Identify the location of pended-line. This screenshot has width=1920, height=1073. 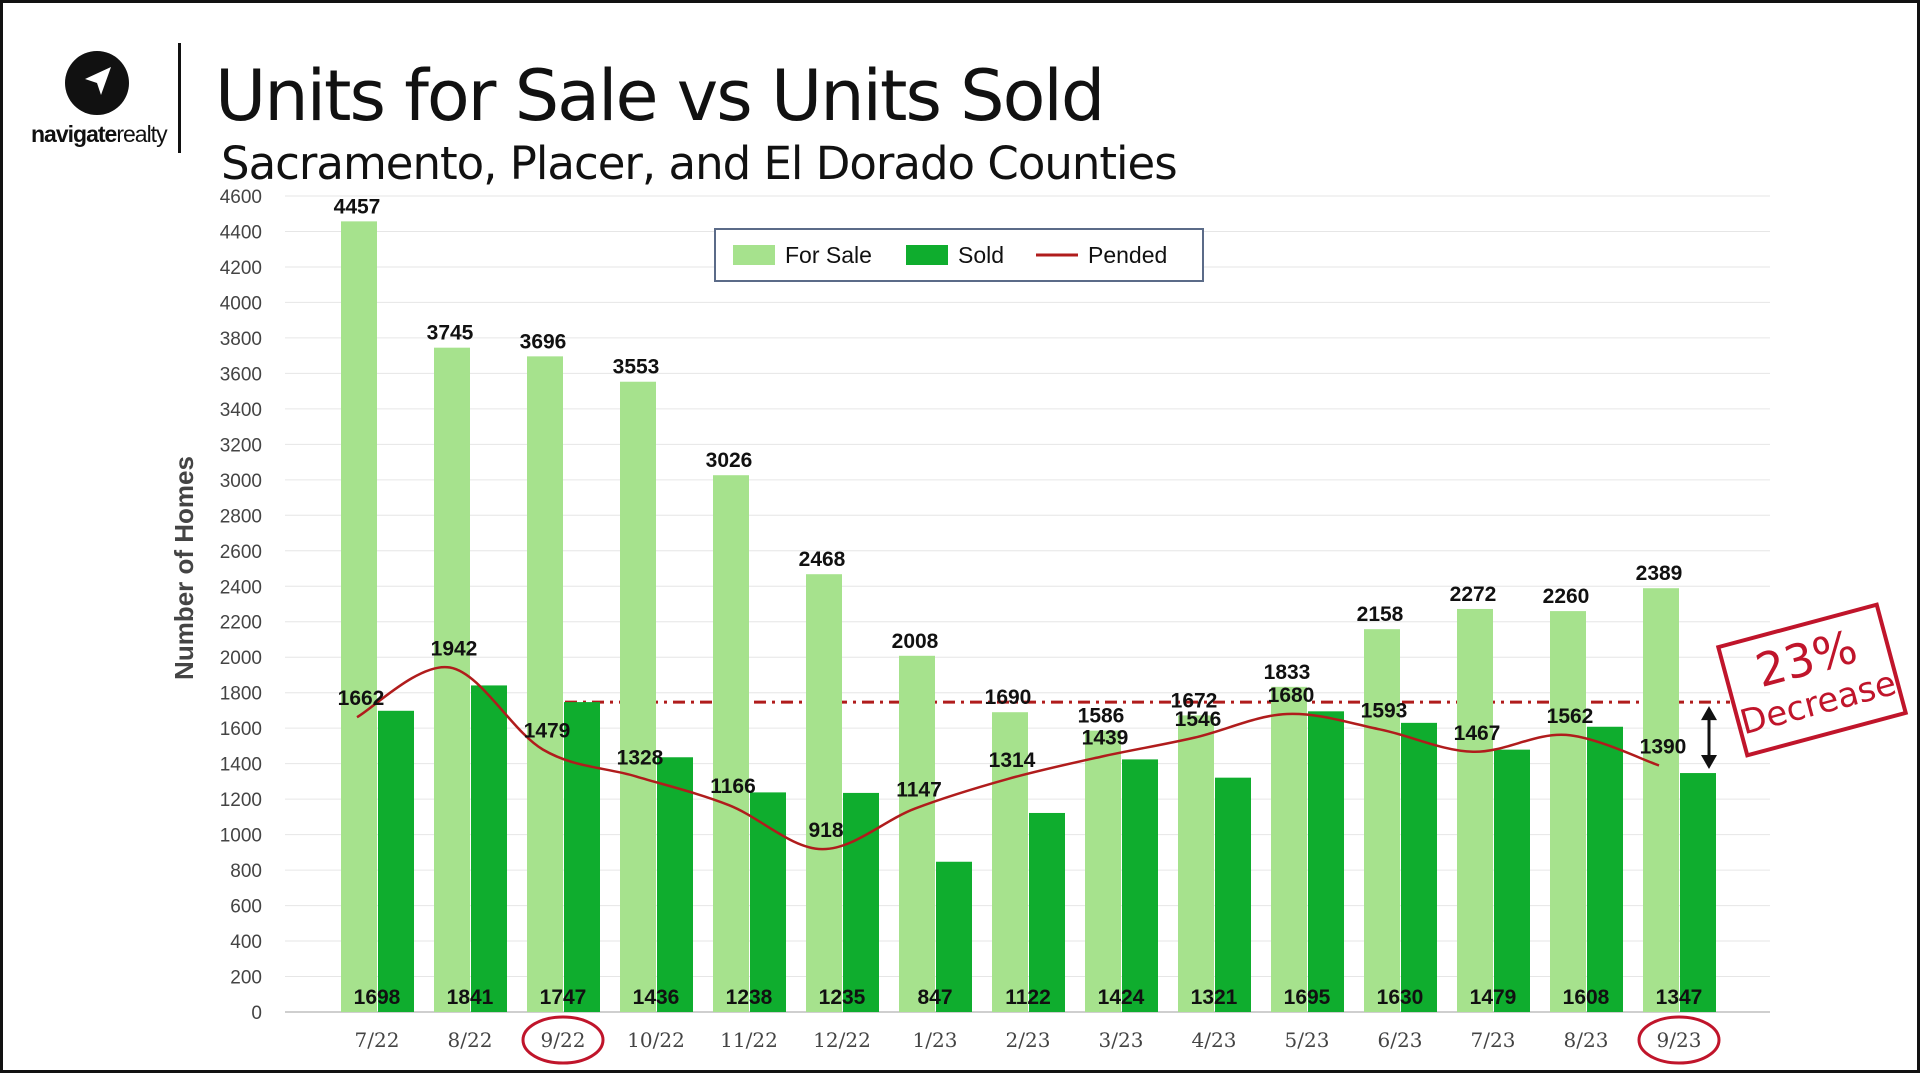
(1008, 758).